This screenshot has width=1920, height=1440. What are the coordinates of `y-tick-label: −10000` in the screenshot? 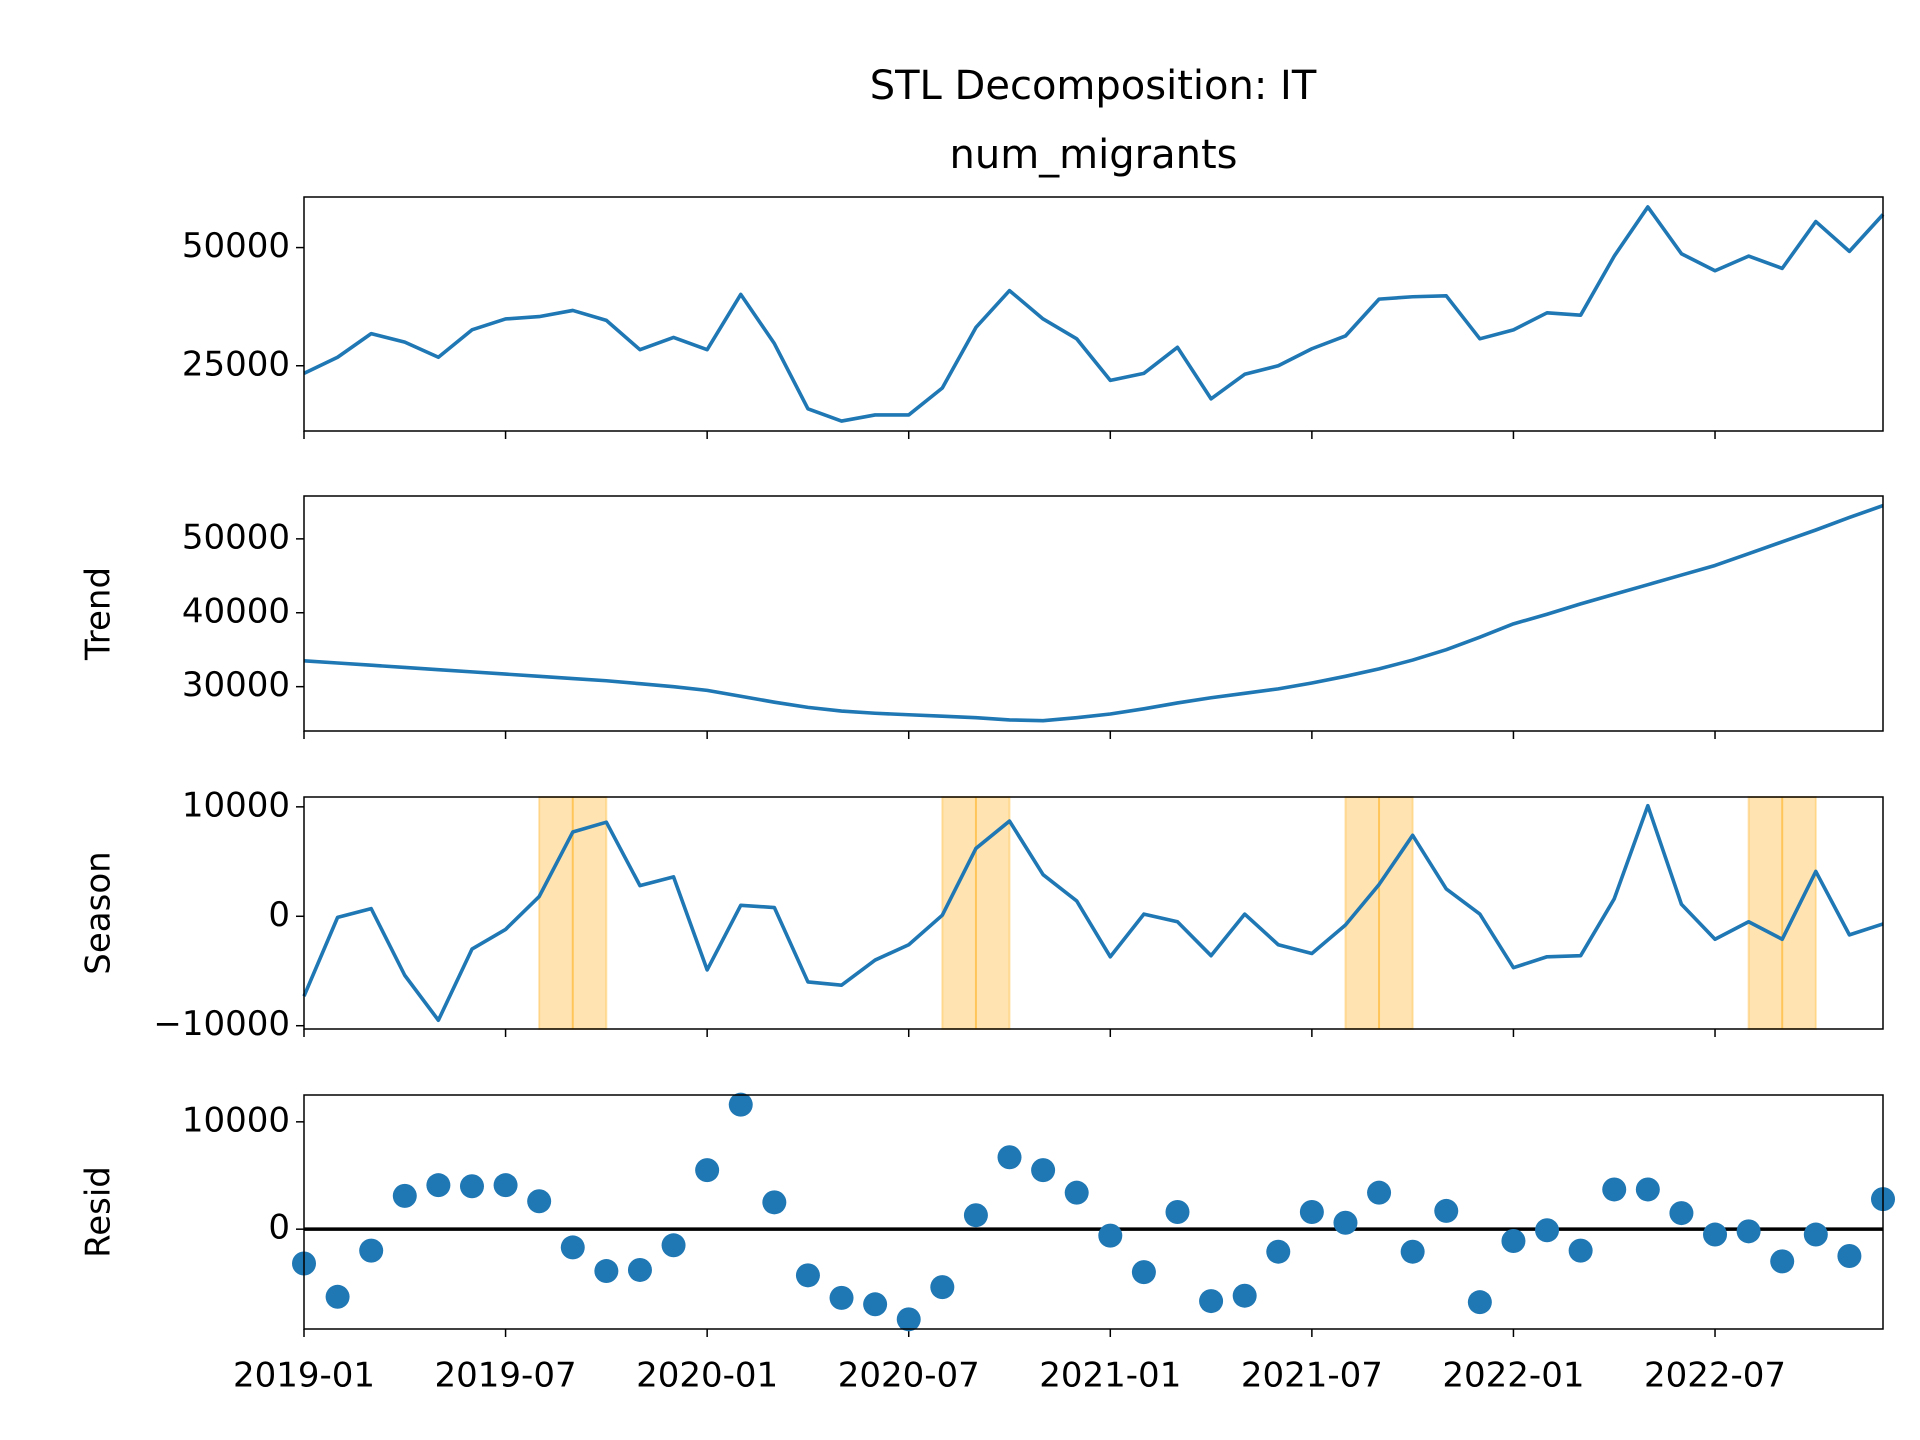 It's located at (221, 1024).